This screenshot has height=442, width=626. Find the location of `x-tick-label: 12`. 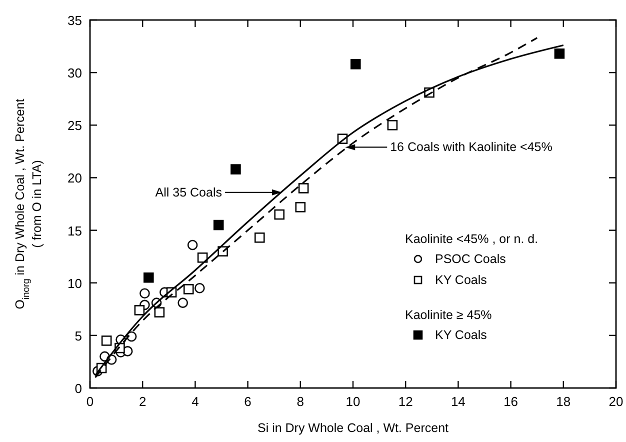

x-tick-label: 12 is located at coordinates (405, 401).